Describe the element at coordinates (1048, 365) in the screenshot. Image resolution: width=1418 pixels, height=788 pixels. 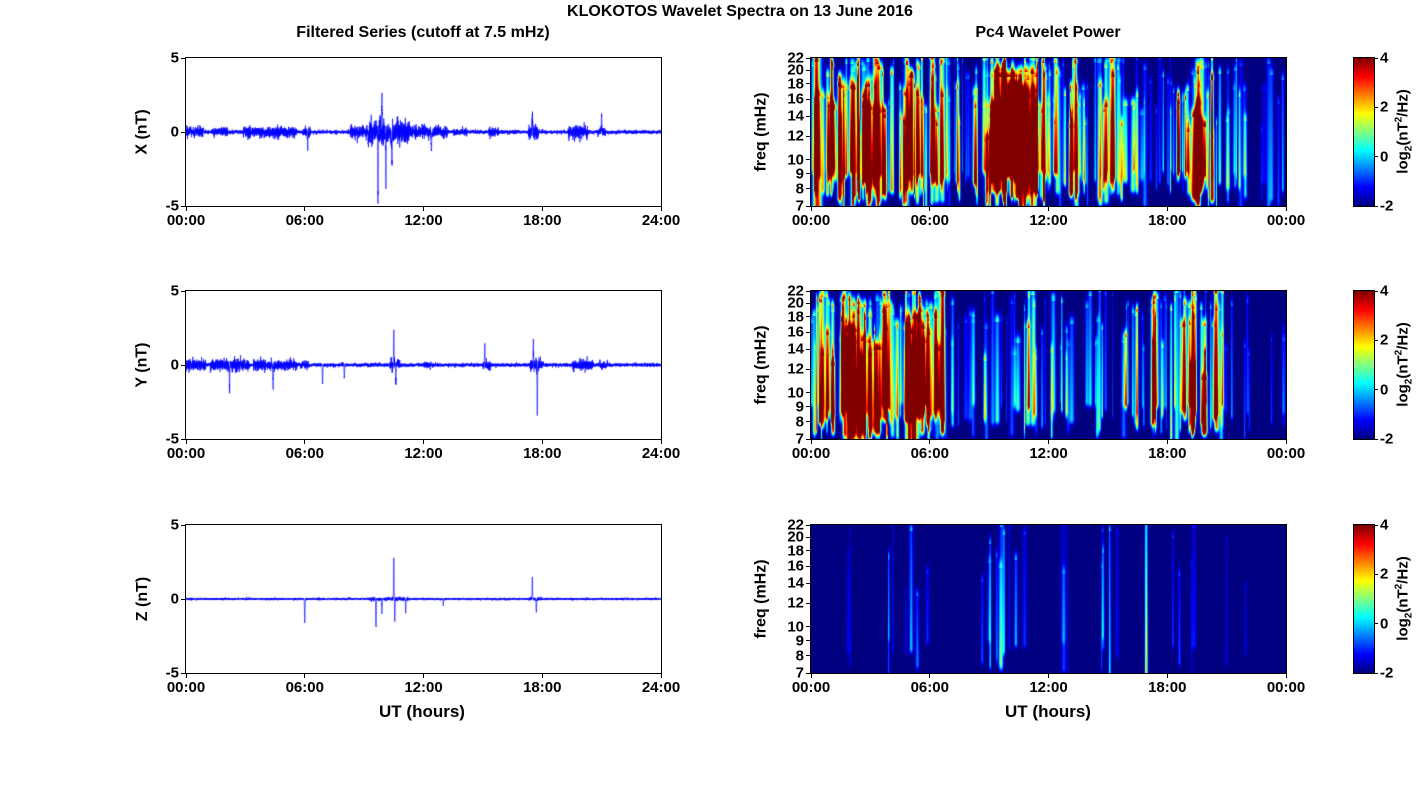
I see `y-wavelet-spectrogram` at that location.